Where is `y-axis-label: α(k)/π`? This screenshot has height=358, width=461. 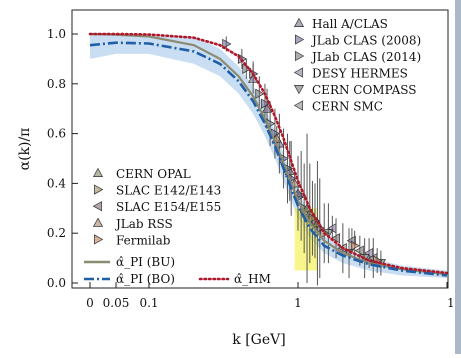 y-axis-label: α(k)/π is located at coordinates (25, 149).